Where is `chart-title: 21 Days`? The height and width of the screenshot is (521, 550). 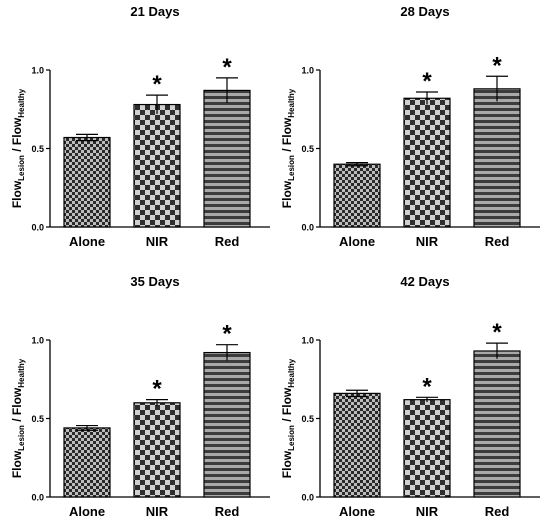 chart-title: 21 Days is located at coordinates (154, 11).